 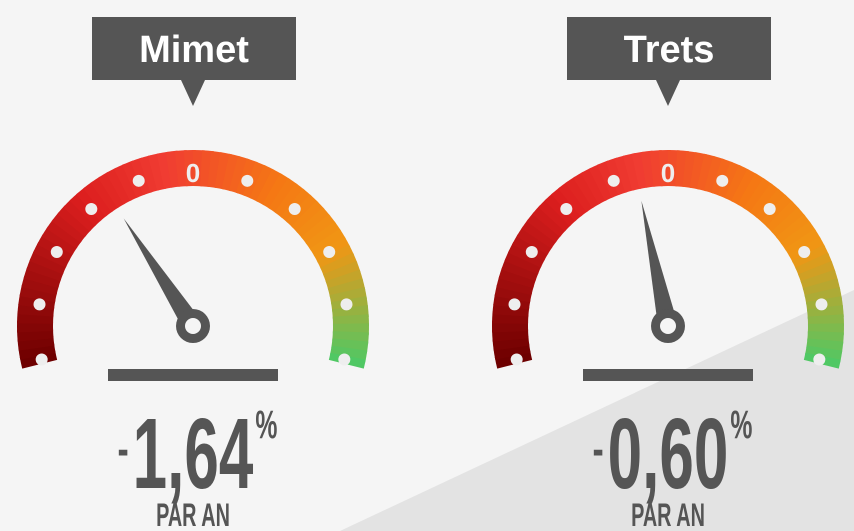 I want to click on gauge-name: Trets, so click(x=669, y=50).